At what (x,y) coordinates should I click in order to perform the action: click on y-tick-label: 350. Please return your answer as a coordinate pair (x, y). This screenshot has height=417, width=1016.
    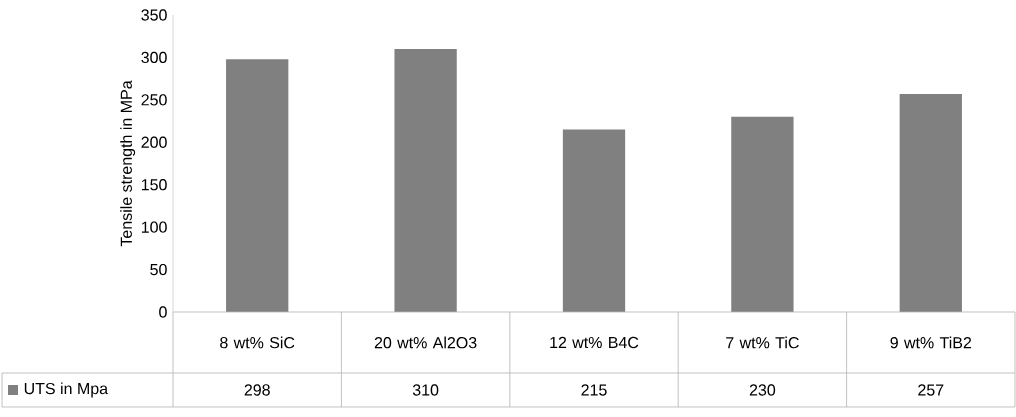
    Looking at the image, I should click on (154, 15).